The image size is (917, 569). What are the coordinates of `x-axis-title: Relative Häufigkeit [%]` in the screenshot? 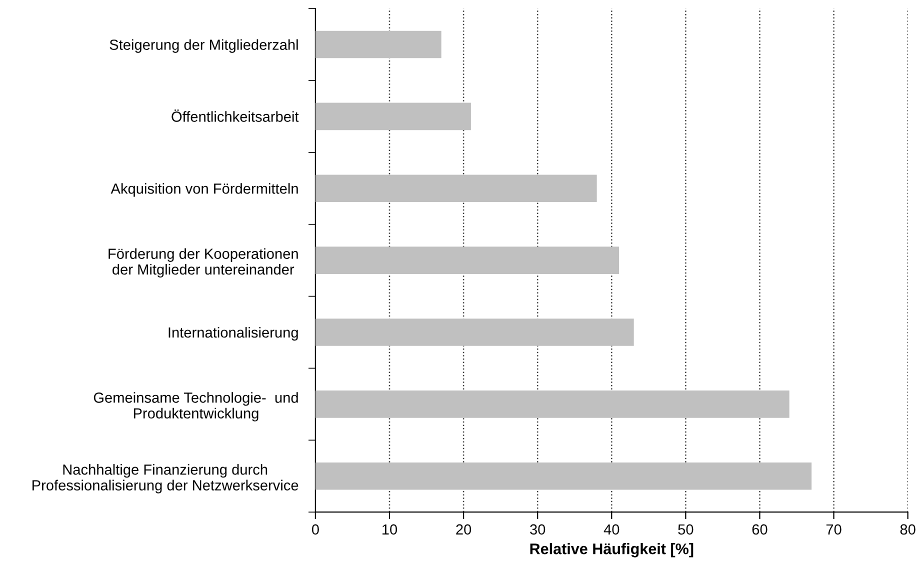 It's located at (612, 550).